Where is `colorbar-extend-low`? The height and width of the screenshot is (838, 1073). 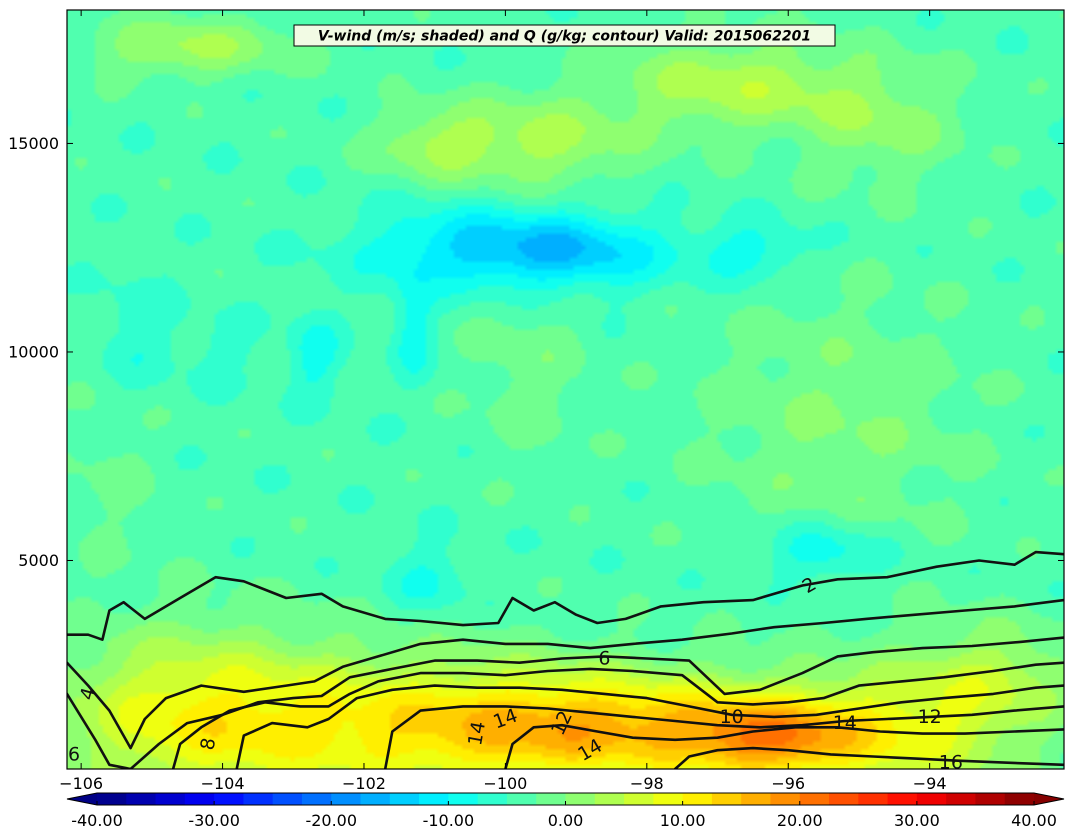 colorbar-extend-low is located at coordinates (82, 799).